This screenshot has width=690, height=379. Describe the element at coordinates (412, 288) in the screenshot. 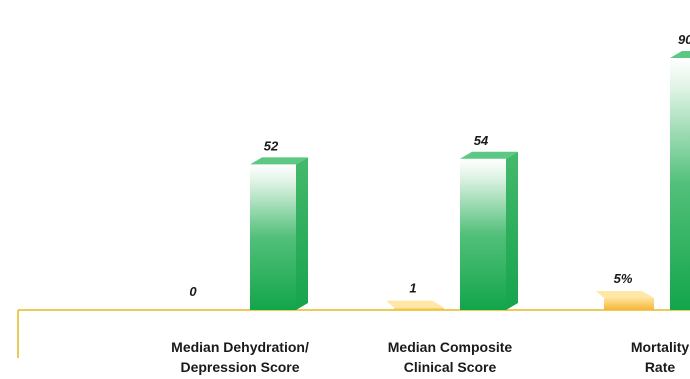

I see `value-label-series1-1: 1` at that location.